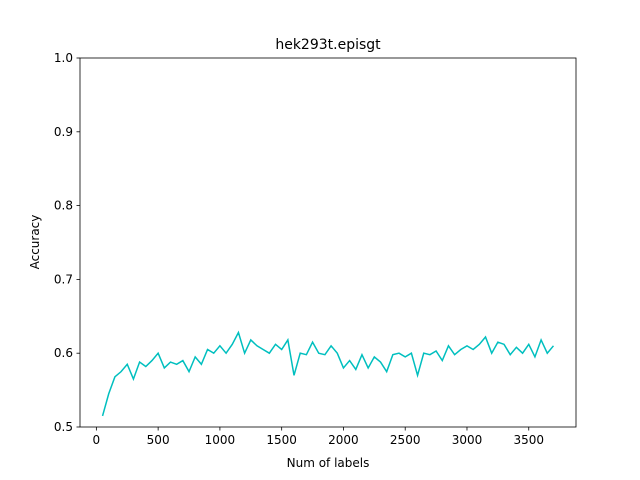 This screenshot has width=640, height=480. Describe the element at coordinates (405, 440) in the screenshot. I see `x-tick-label: 2500` at that location.